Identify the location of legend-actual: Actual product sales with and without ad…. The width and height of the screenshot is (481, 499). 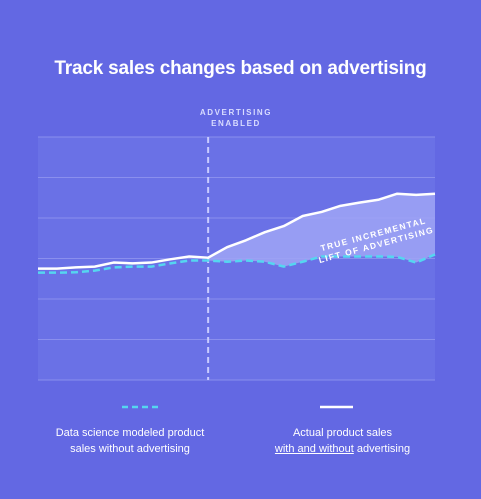
(342, 431).